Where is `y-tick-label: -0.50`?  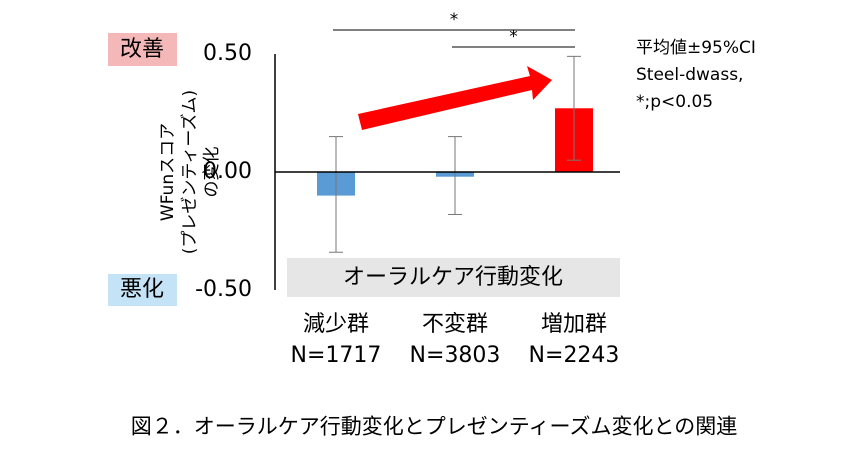 y-tick-label: -0.50 is located at coordinates (223, 289).